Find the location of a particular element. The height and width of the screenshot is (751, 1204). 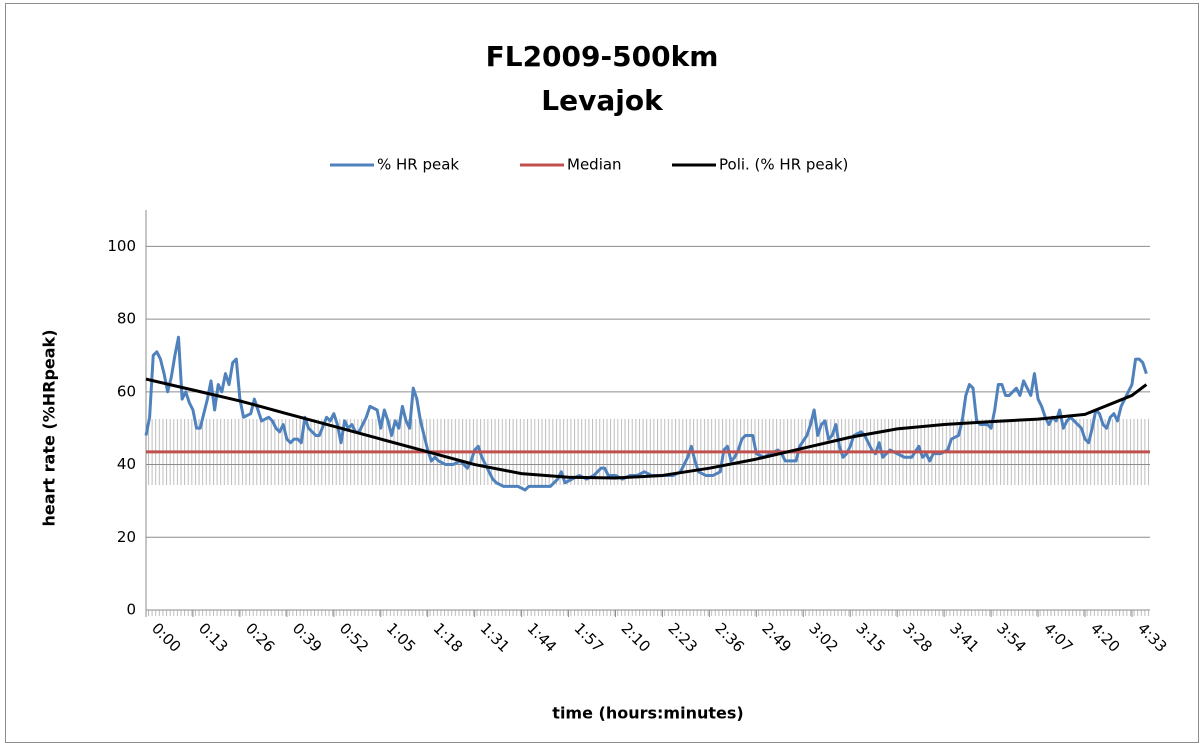

chart-title: FL2009-500km is located at coordinates (602, 56).